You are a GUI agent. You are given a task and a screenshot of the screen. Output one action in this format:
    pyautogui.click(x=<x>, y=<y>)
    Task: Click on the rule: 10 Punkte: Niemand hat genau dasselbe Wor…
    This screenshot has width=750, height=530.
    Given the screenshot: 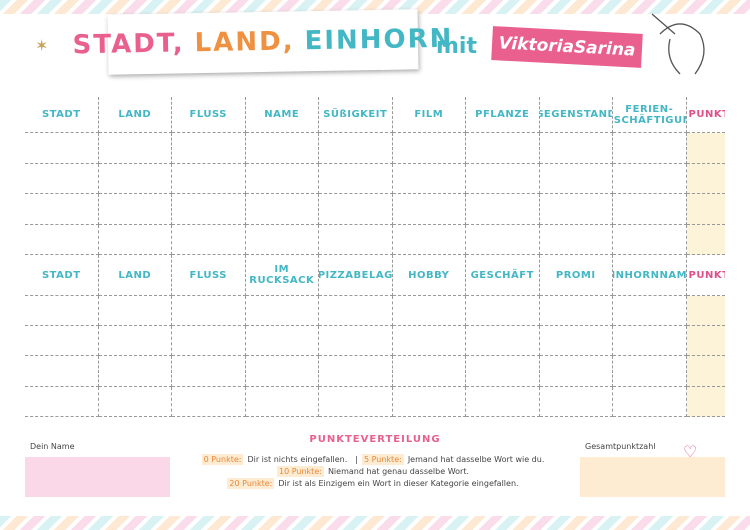 What is the action you would take?
    pyautogui.click(x=375, y=471)
    